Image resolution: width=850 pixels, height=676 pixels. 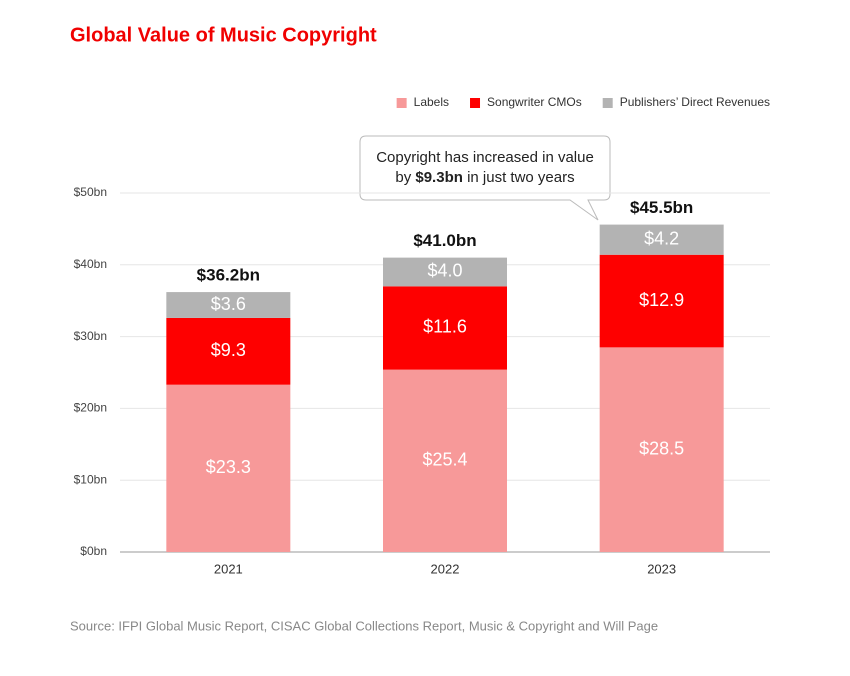 I want to click on y-tick-label: $30bn, so click(x=90, y=336).